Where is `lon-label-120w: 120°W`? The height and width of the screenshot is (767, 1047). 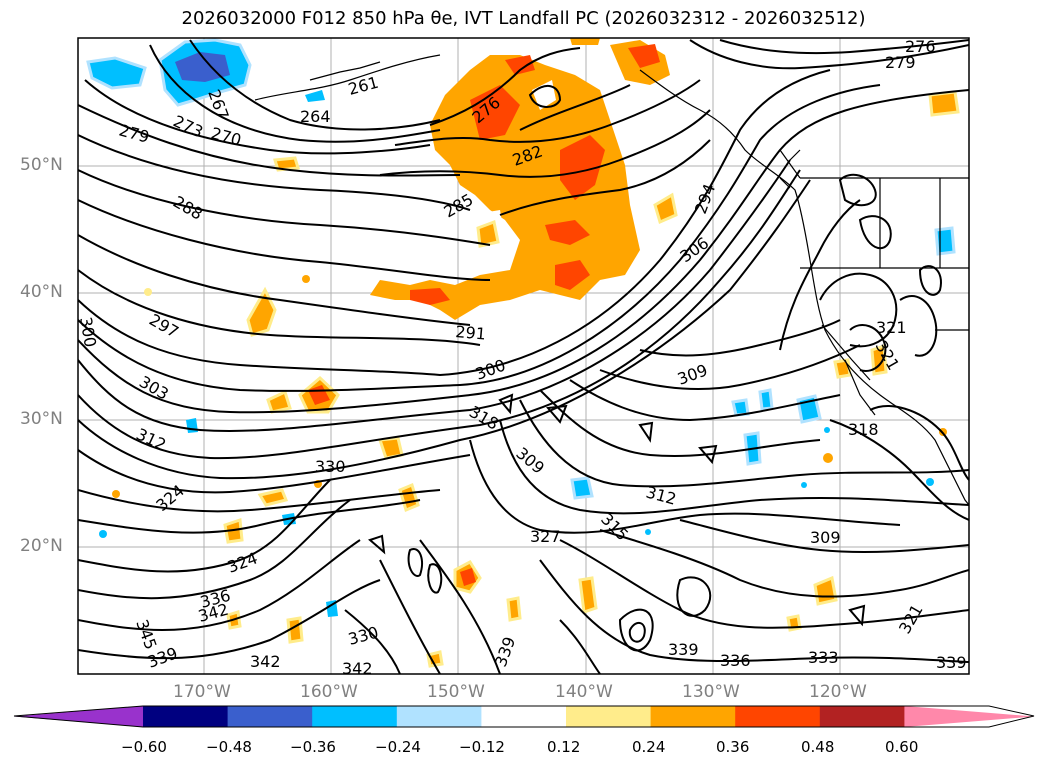
lon-label-120w: 120°W is located at coordinates (838, 692).